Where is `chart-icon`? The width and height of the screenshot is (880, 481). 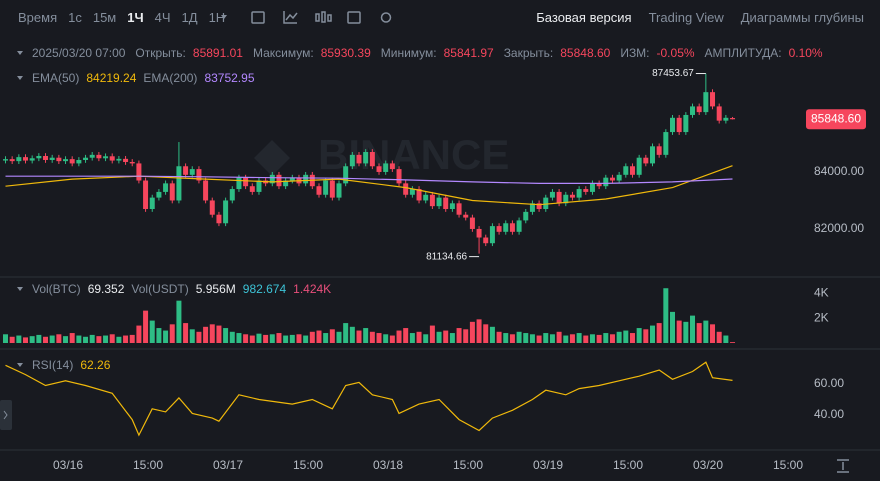 chart-icon is located at coordinates (290, 17).